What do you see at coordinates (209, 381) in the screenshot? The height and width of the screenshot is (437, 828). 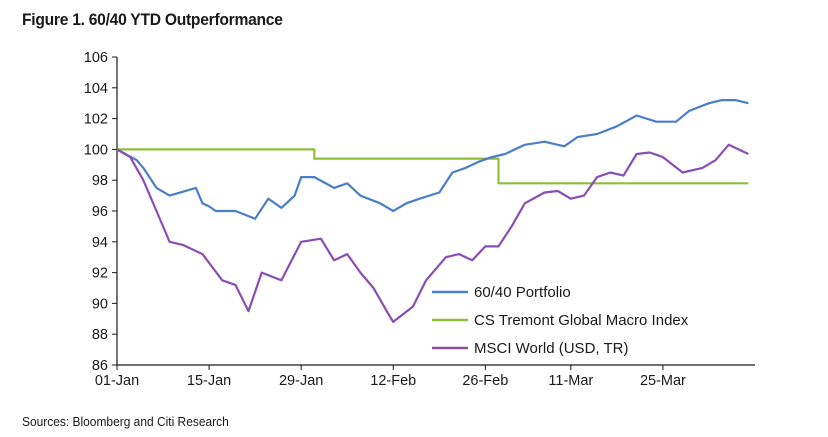 I see `x-tick-label: 15-Jan` at bounding box center [209, 381].